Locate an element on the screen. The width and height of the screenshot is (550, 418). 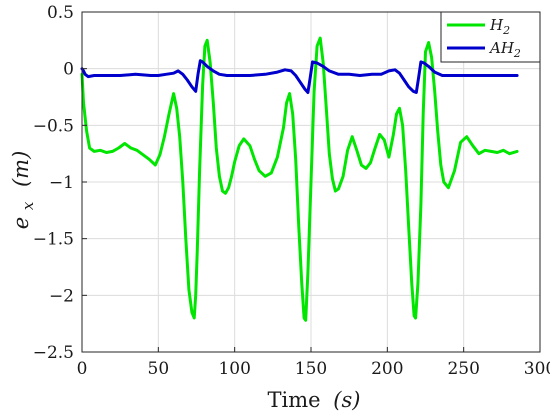
x-axis-ticks: 0 50 100 150 200 250 300 is located at coordinates (313, 363).